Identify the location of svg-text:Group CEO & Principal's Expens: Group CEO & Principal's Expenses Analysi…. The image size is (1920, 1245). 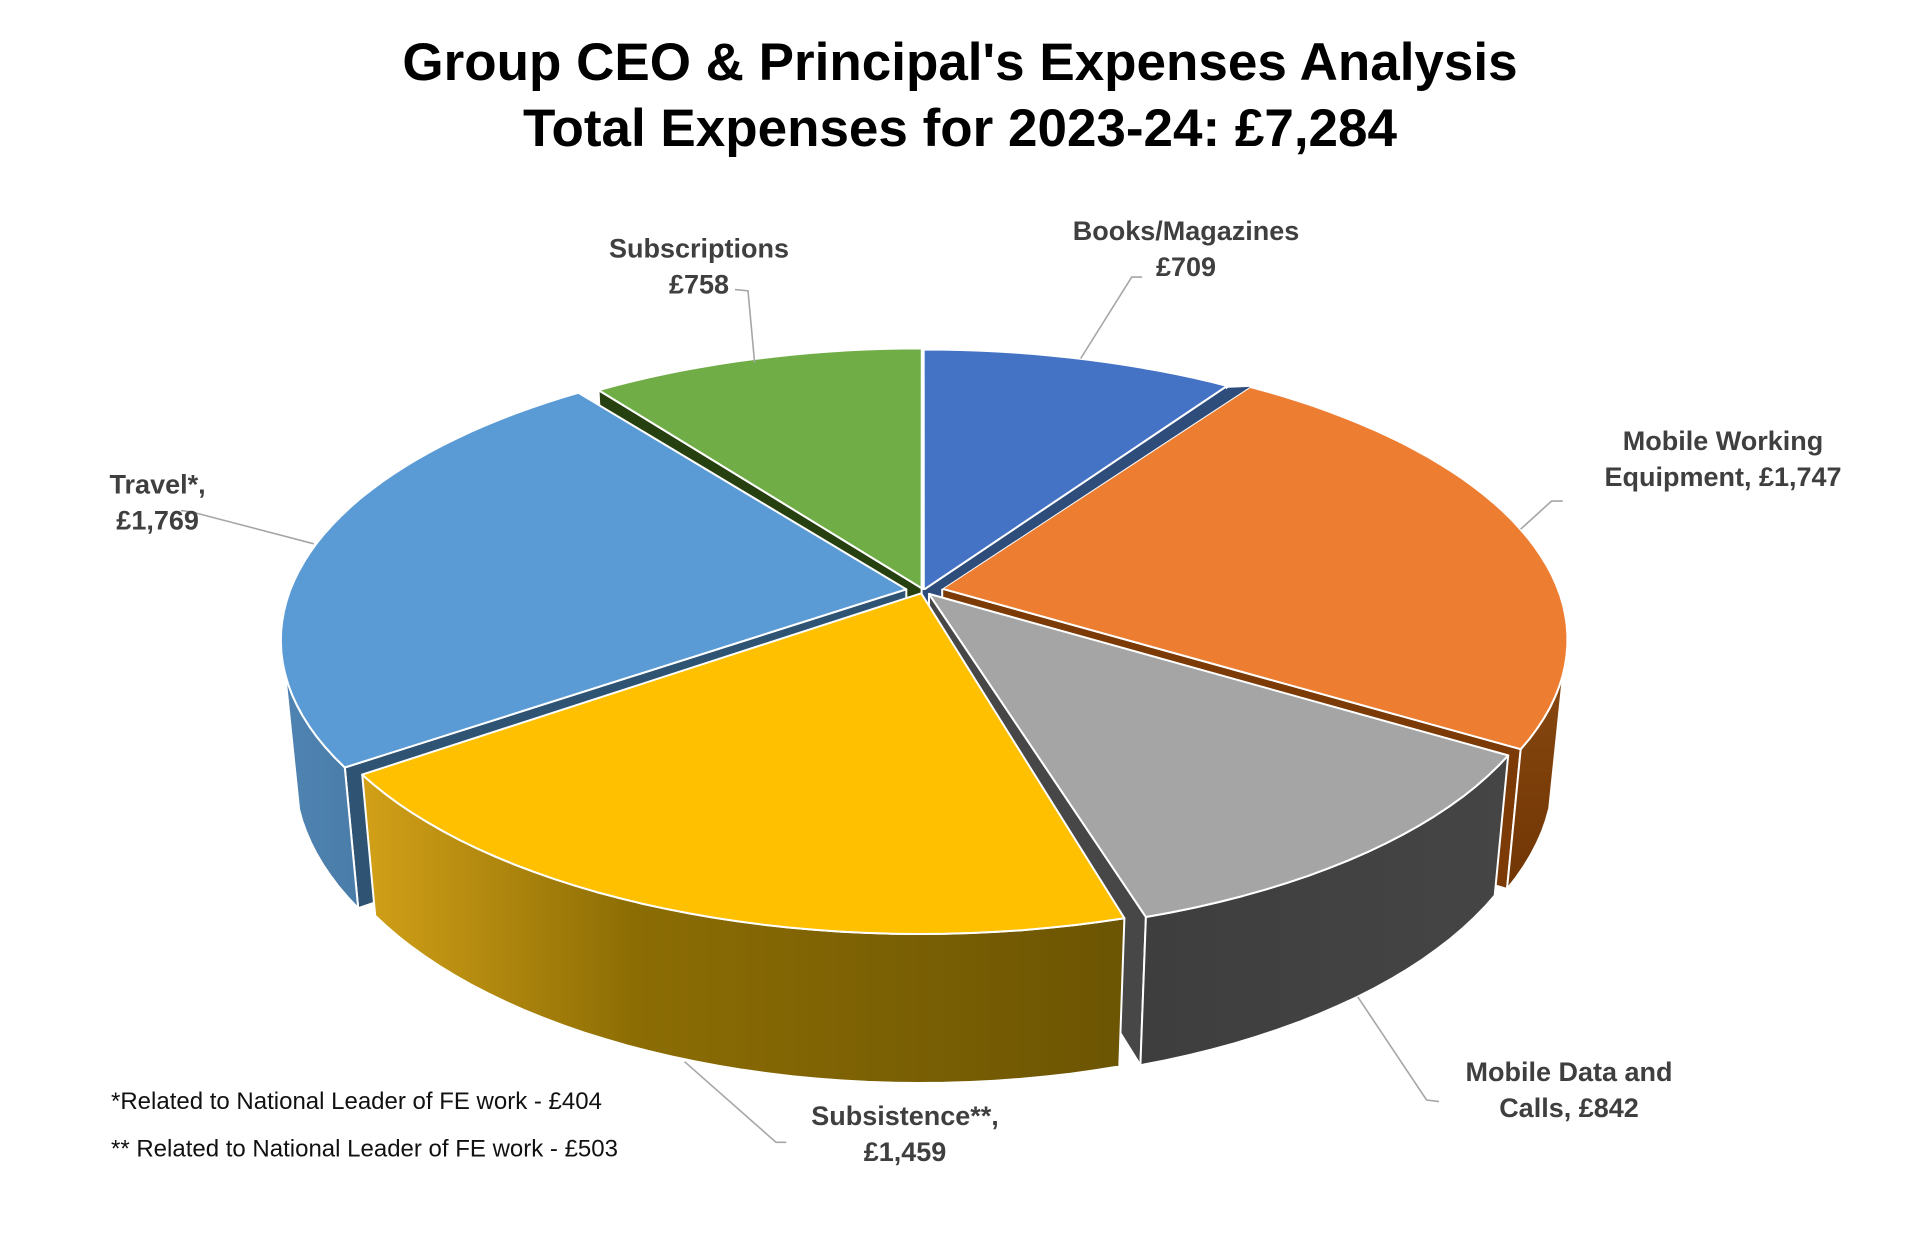
(959, 62).